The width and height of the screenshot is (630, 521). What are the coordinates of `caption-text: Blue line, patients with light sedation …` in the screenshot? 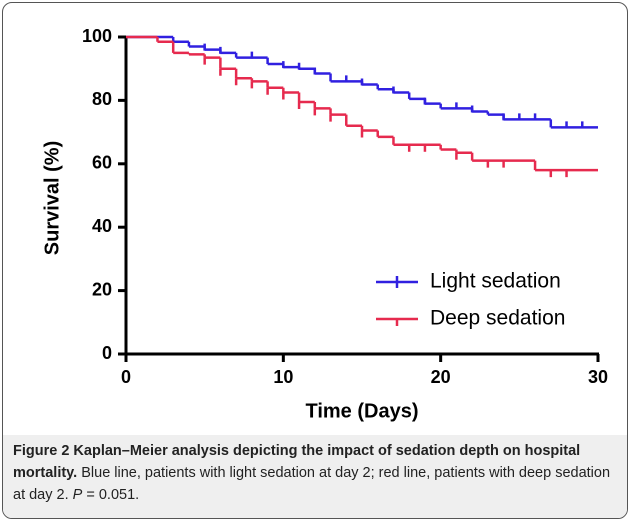 It's located at (312, 484).